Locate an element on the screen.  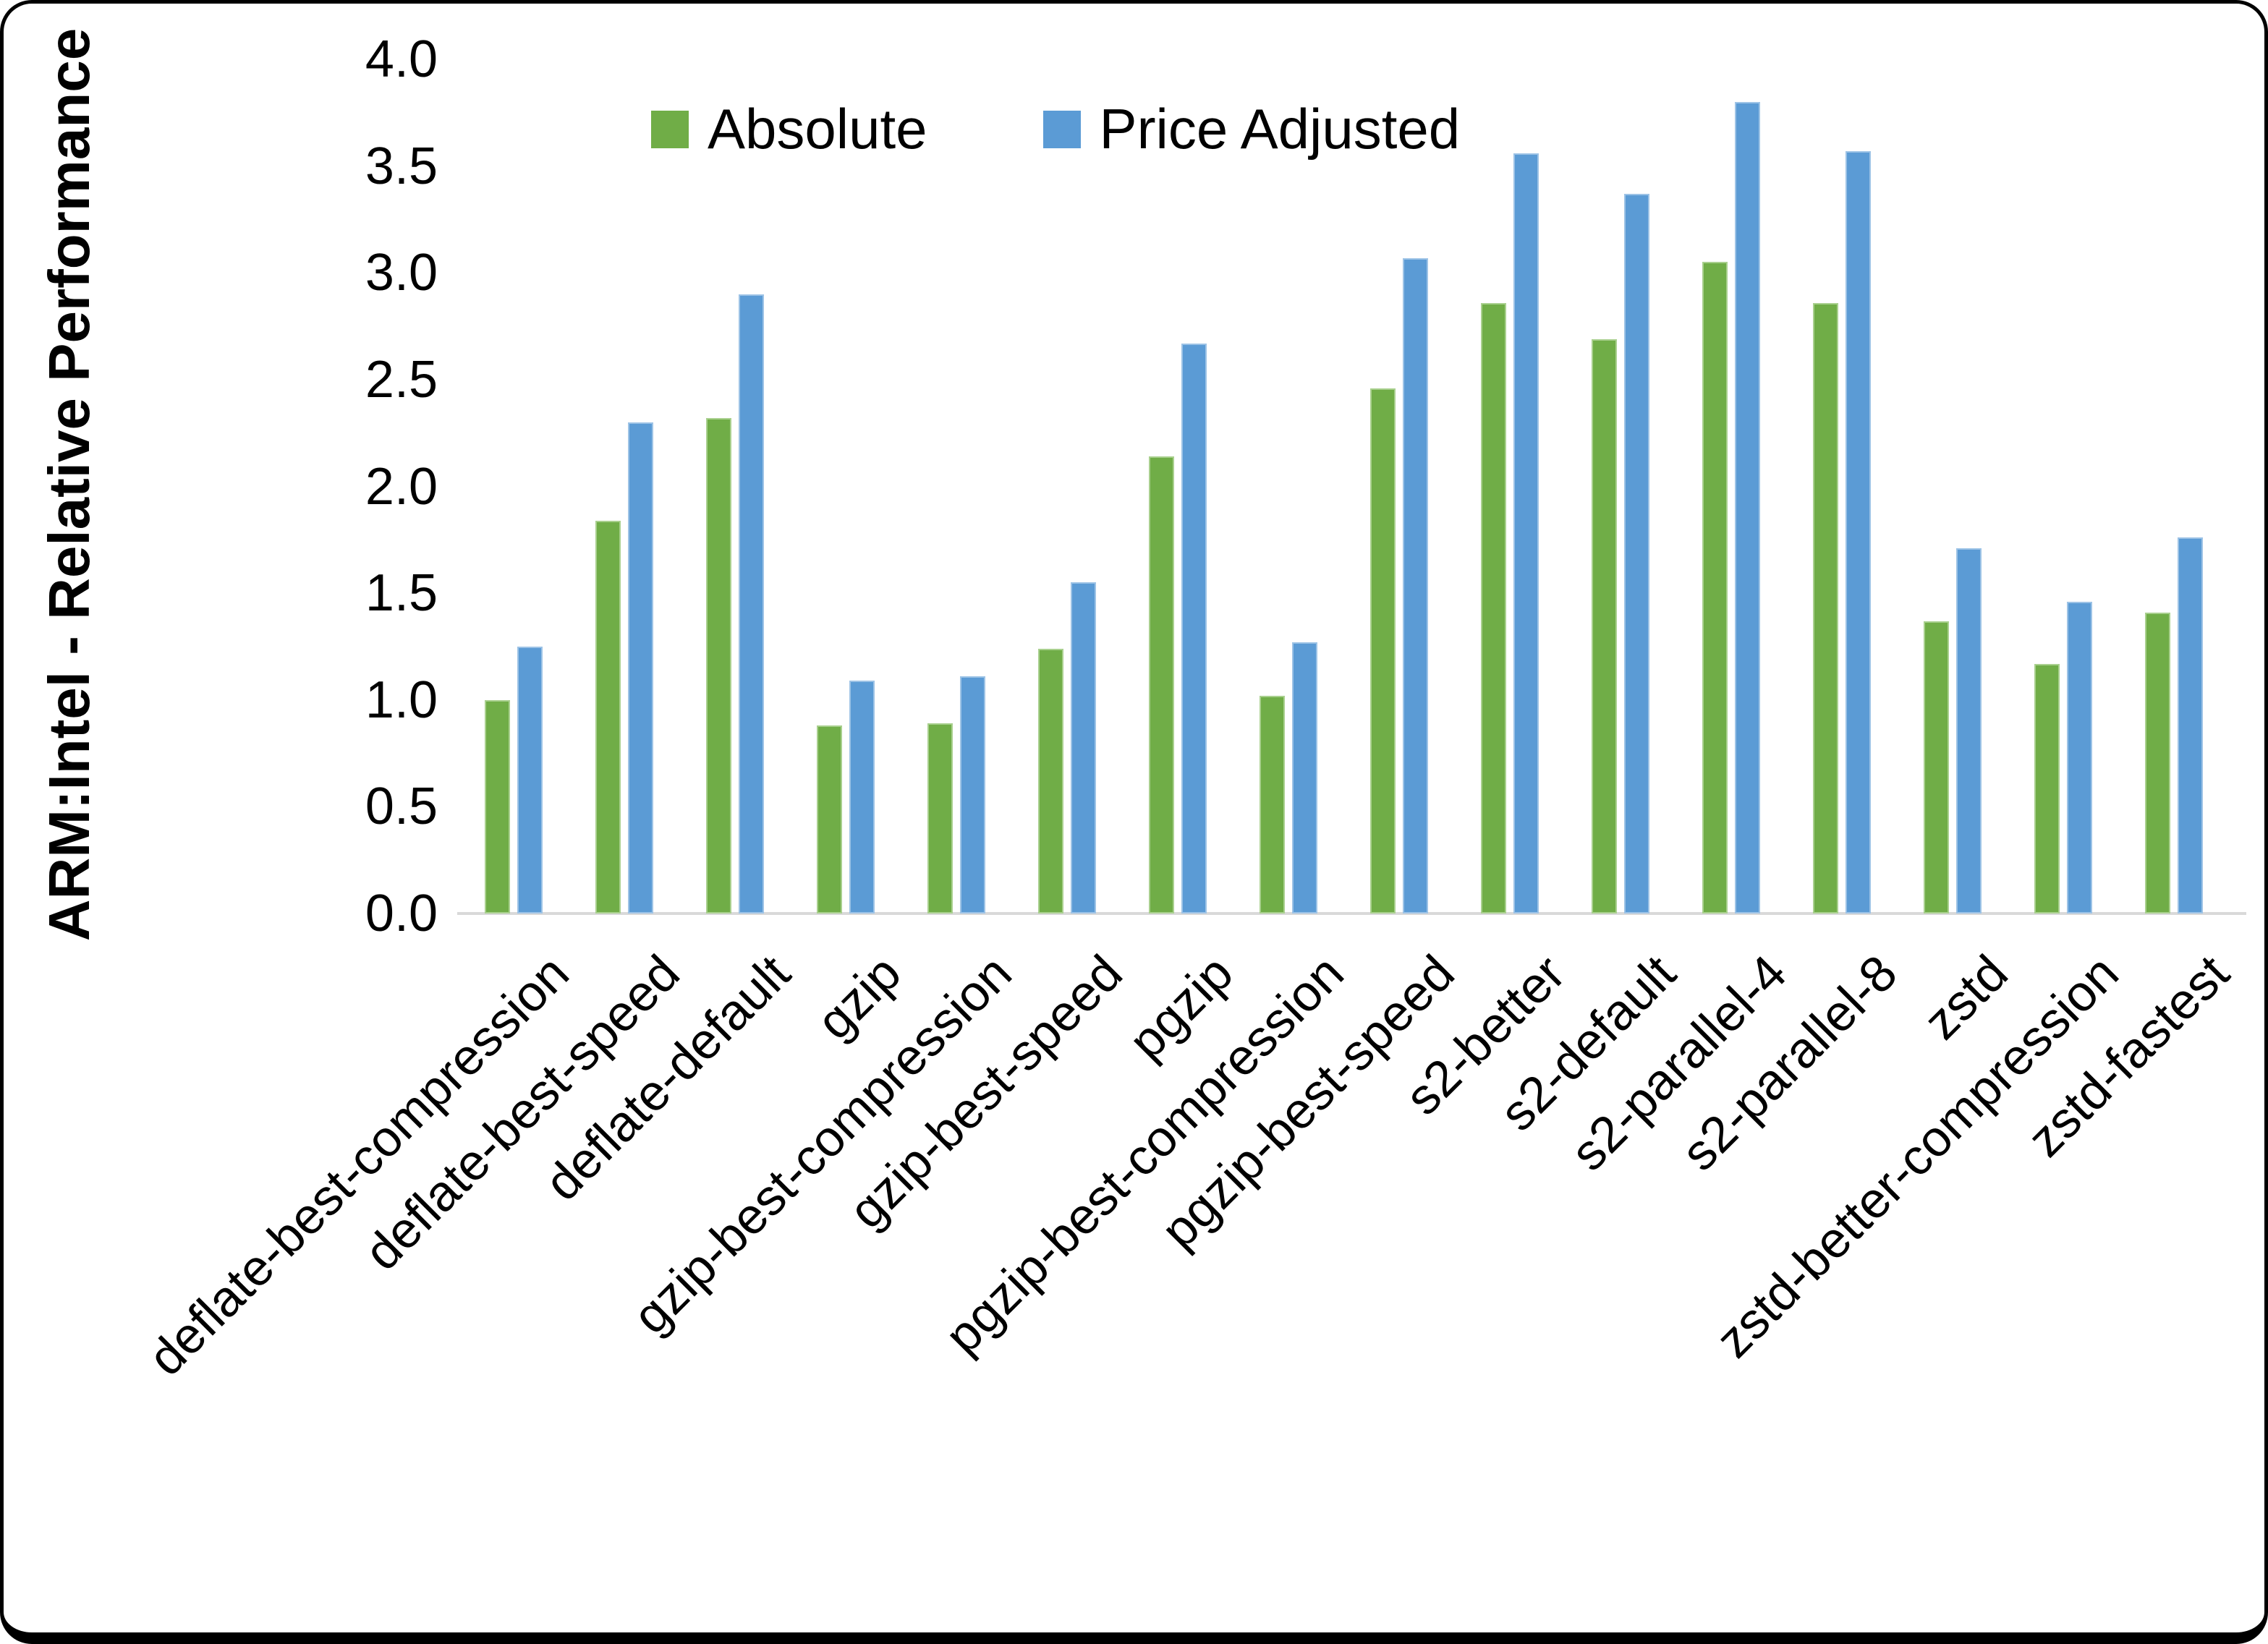
bar-absolute-gzip-best-compression is located at coordinates (940, 818).